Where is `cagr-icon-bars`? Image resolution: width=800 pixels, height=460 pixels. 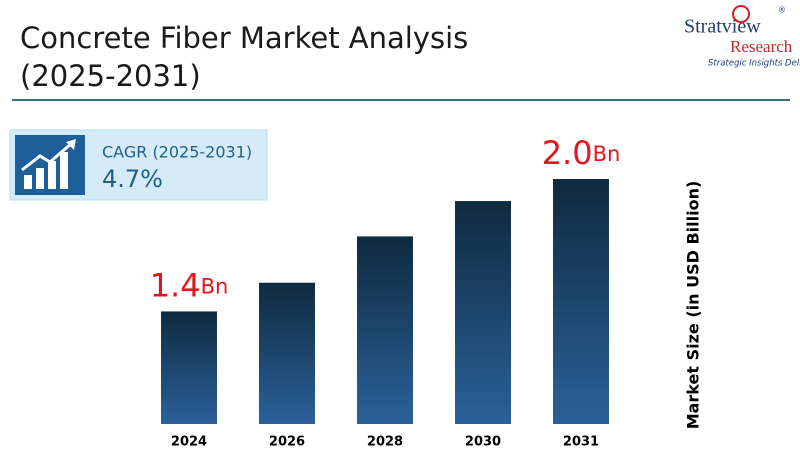
cagr-icon-bars is located at coordinates (46, 170).